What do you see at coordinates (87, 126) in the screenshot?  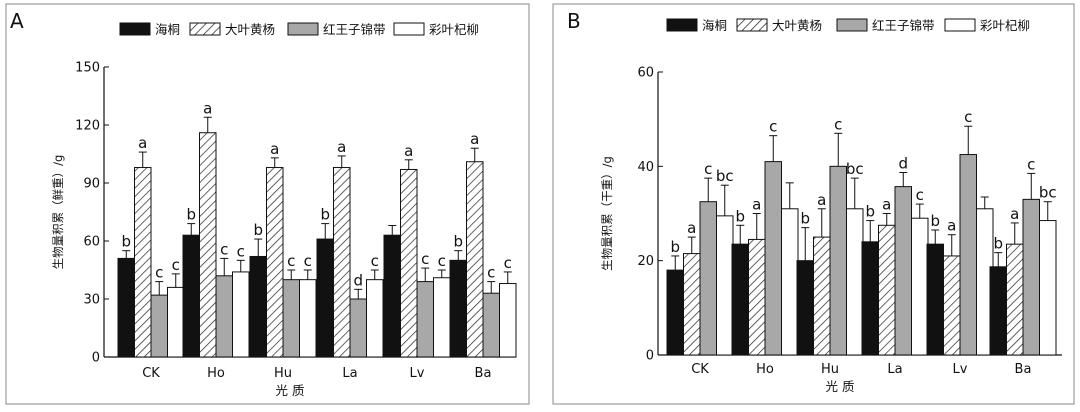 I see `y-tick-label: 120` at bounding box center [87, 126].